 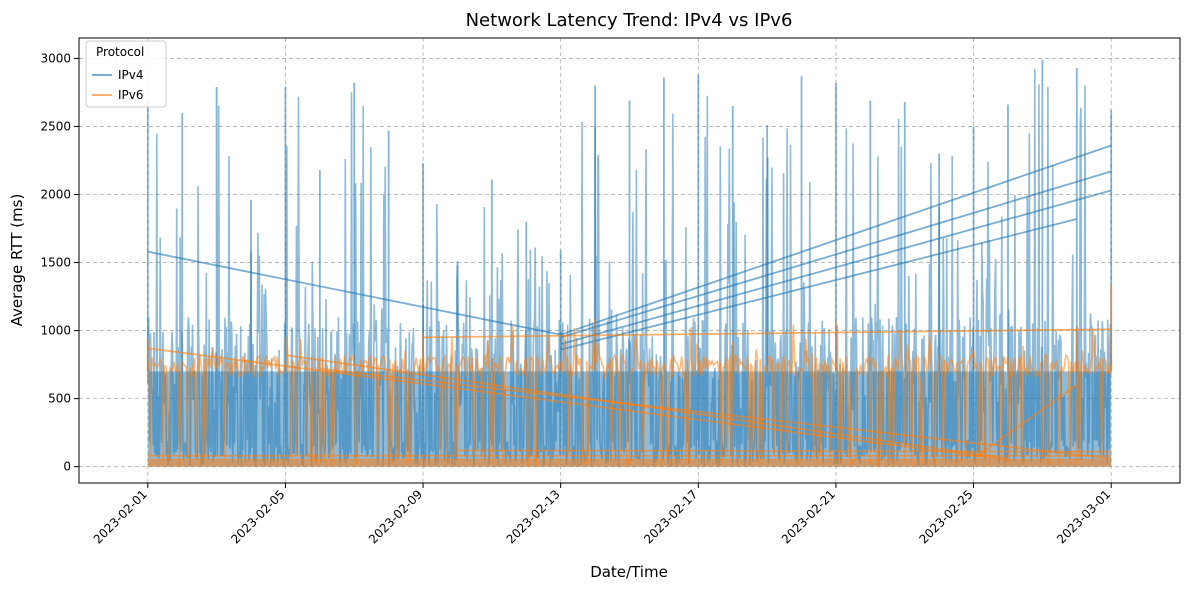 What do you see at coordinates (131, 75) in the screenshot?
I see `legend-label-ipv4: IPv4` at bounding box center [131, 75].